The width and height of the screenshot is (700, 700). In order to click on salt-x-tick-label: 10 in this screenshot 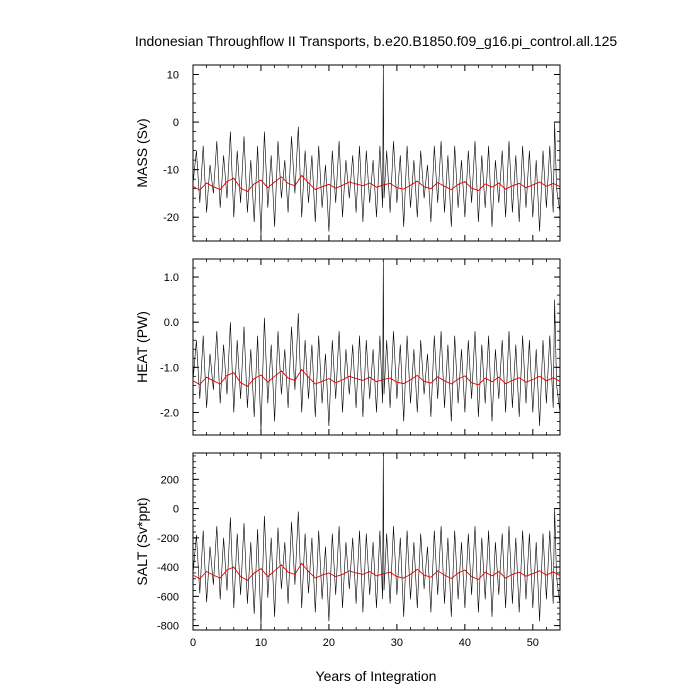, I will do `click(261, 643)`.